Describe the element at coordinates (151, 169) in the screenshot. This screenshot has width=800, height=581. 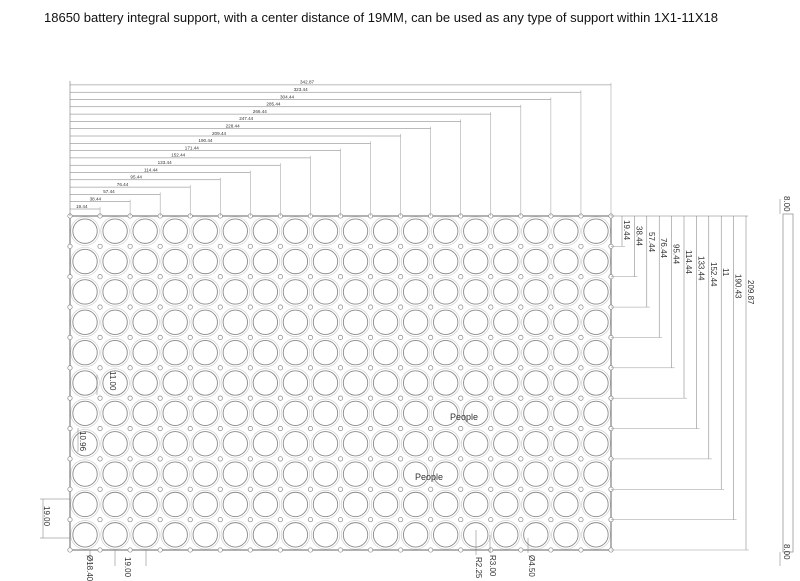
I see `top-dimension-label: 114.44` at that location.